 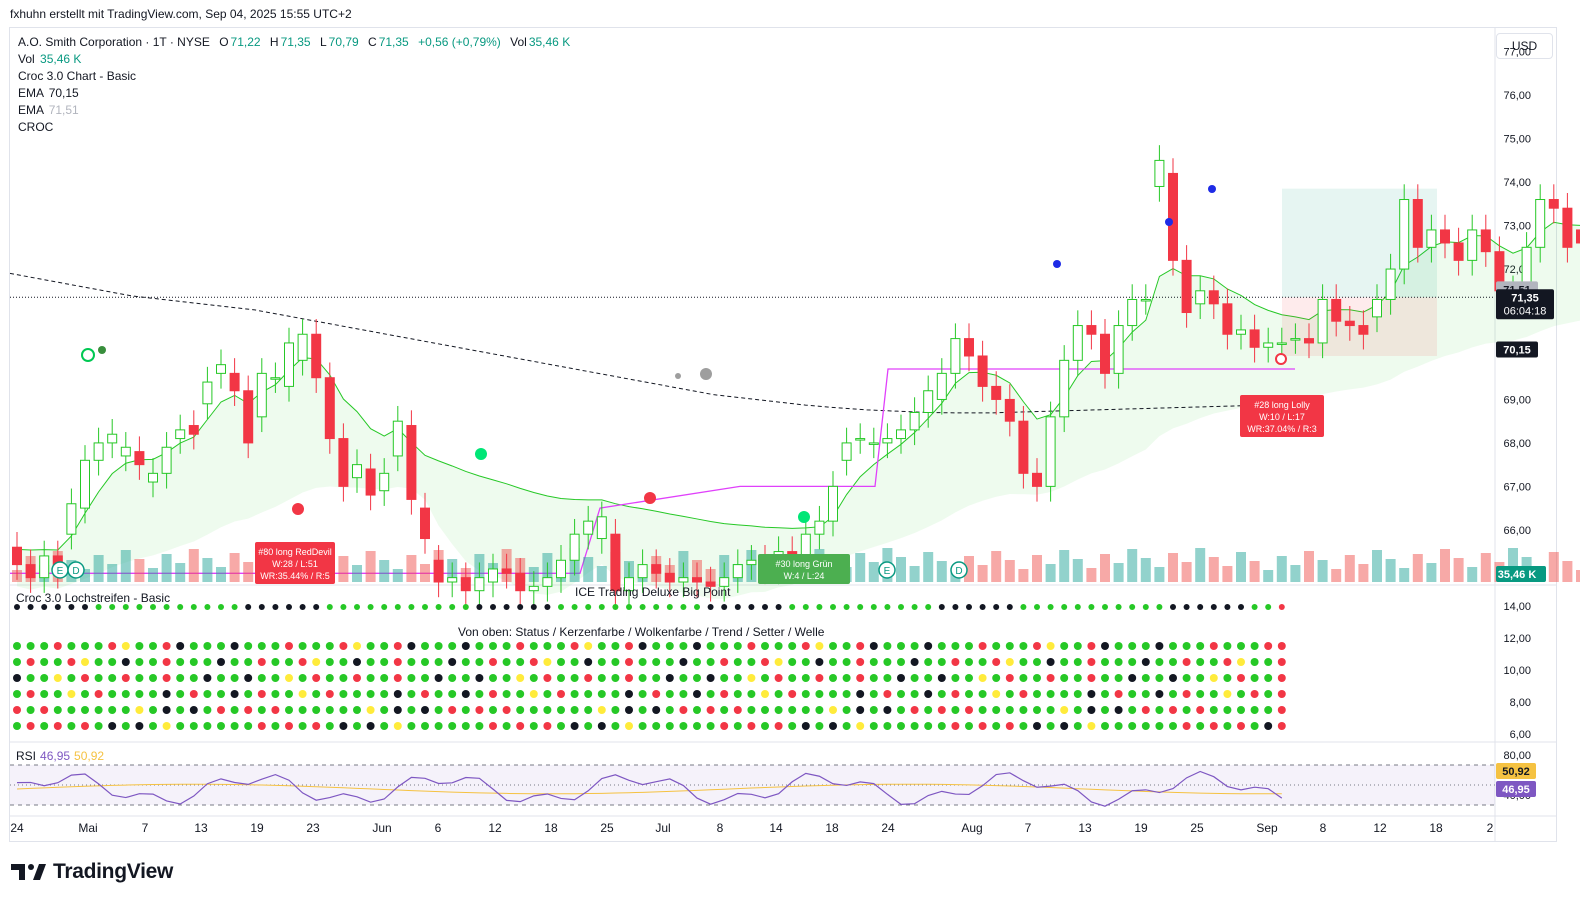 I want to click on legend-ema1-value: 70,15, so click(x=63, y=93).